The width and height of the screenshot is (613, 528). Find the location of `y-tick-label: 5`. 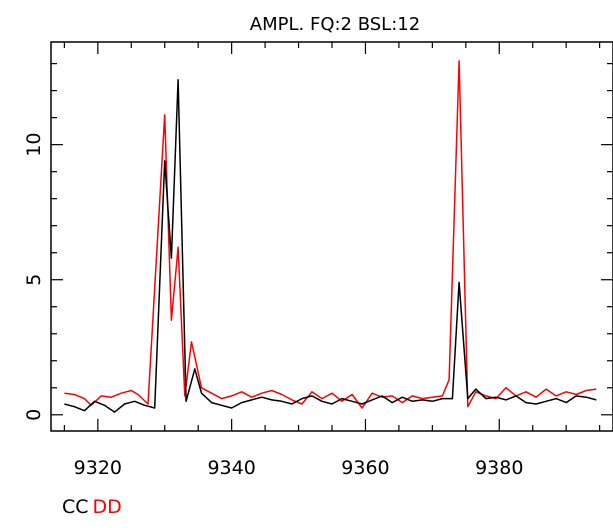

y-tick-label: 5 is located at coordinates (34, 280).